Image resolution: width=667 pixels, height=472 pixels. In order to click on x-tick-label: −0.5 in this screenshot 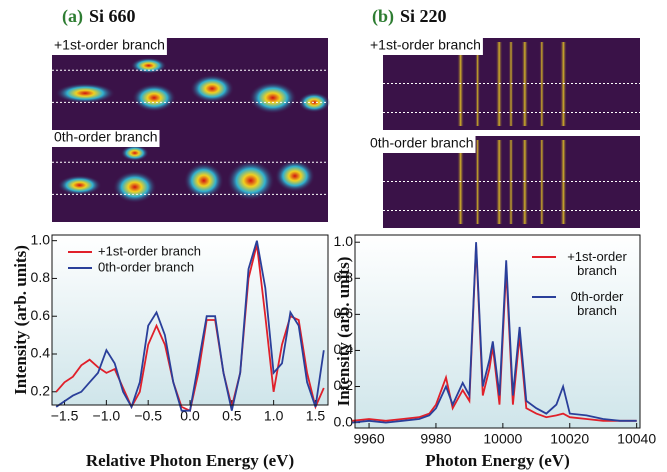, I will do `click(148, 416)`.